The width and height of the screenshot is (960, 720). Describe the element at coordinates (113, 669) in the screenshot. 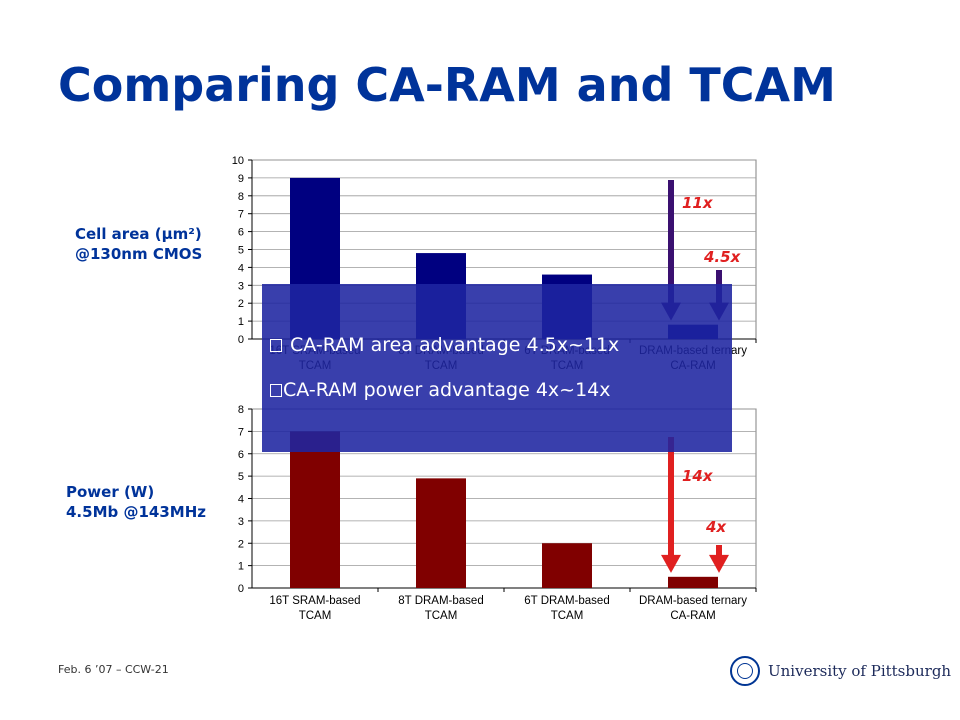

I see `slide-footer: Feb. 6 ’07 – CCW-21` at that location.